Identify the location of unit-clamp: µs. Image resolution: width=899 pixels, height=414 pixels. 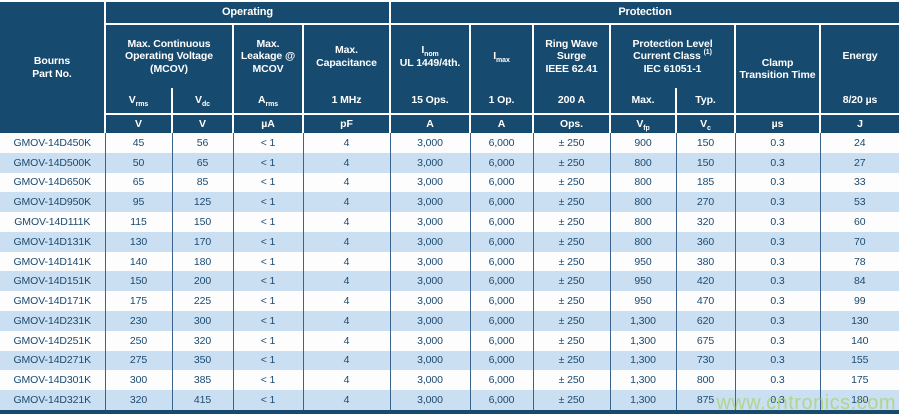
(777, 123).